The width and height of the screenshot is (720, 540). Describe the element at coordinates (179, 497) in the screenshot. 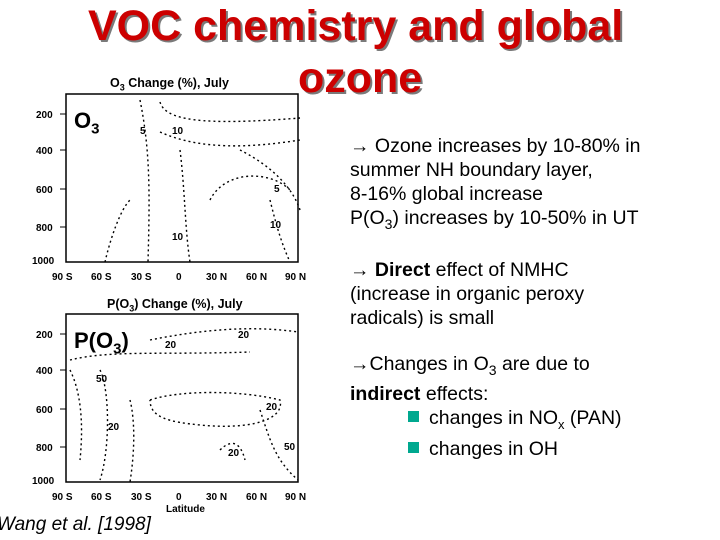

I see `bottom-x-tick-0: 0` at that location.